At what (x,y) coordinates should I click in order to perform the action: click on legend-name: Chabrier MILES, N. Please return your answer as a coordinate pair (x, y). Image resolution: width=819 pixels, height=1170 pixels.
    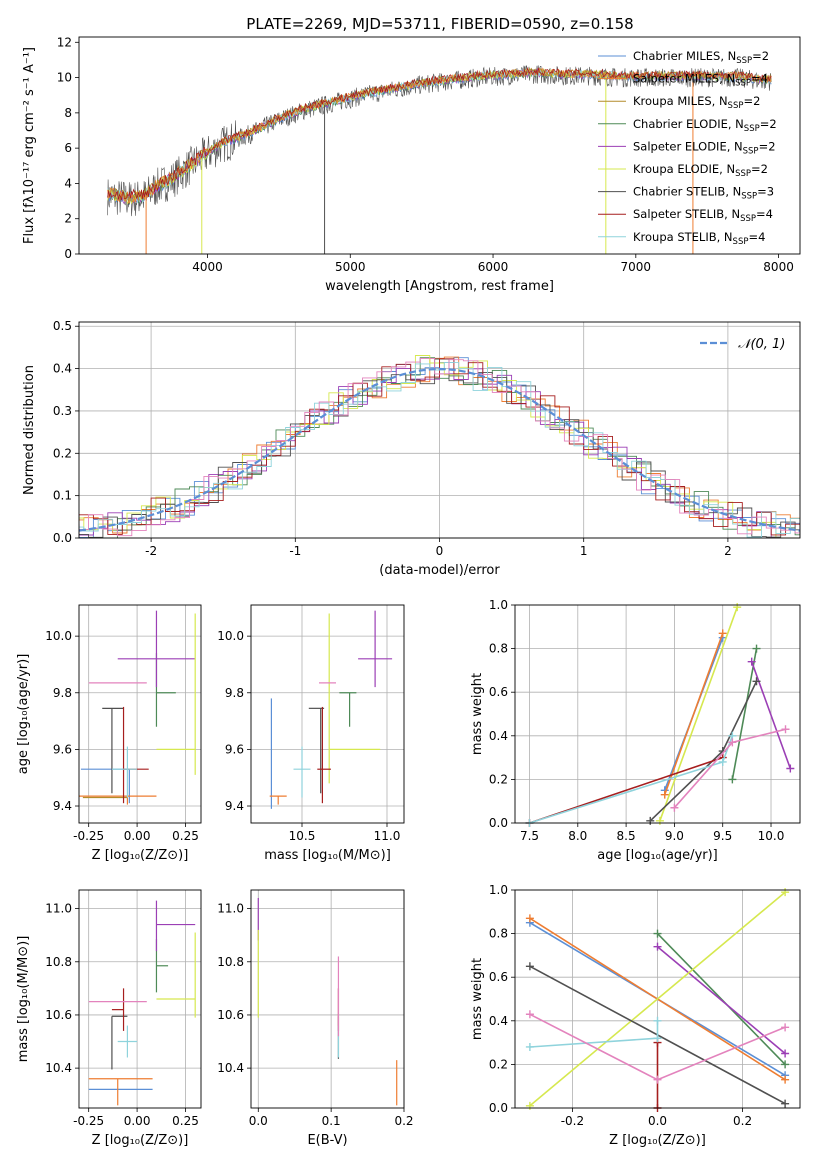
    Looking at the image, I should click on (684, 56).